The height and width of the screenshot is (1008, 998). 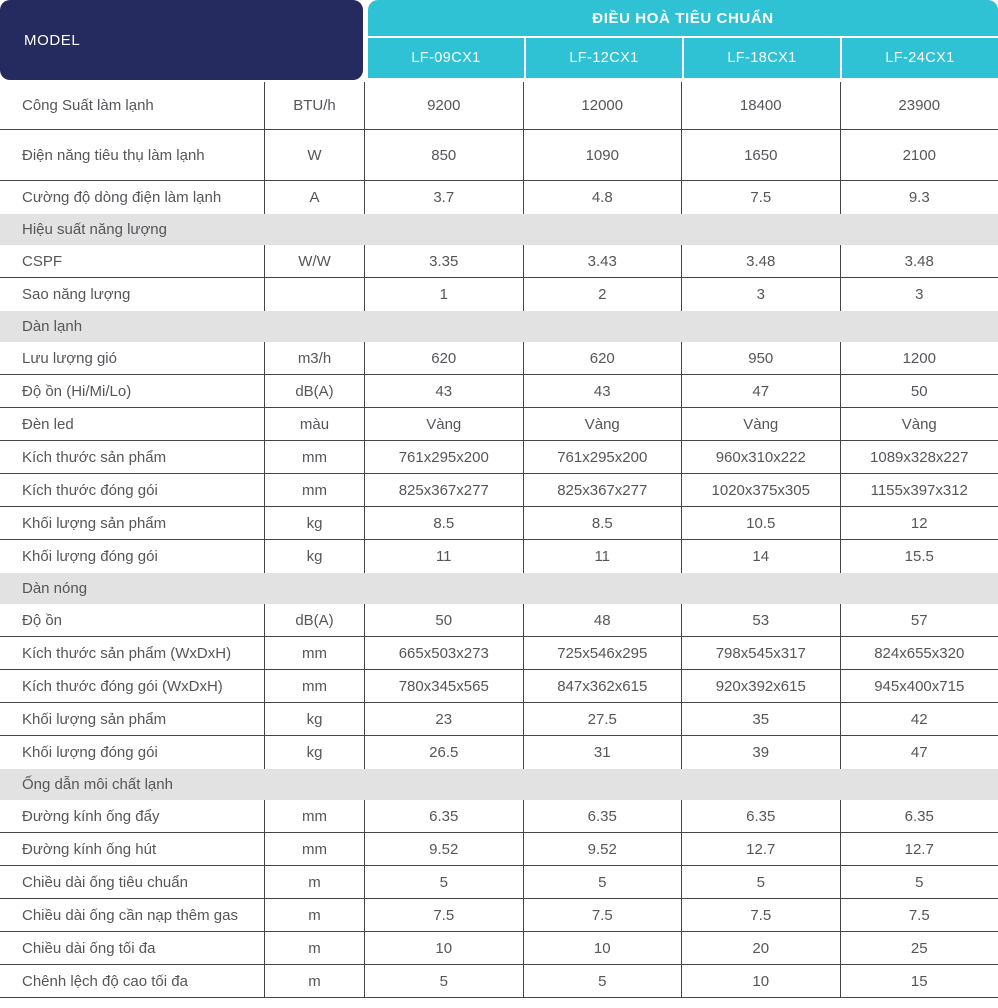 I want to click on spec-row: Lưu lượng gió m3/h 620 620 950 1200, so click(x=499, y=358).